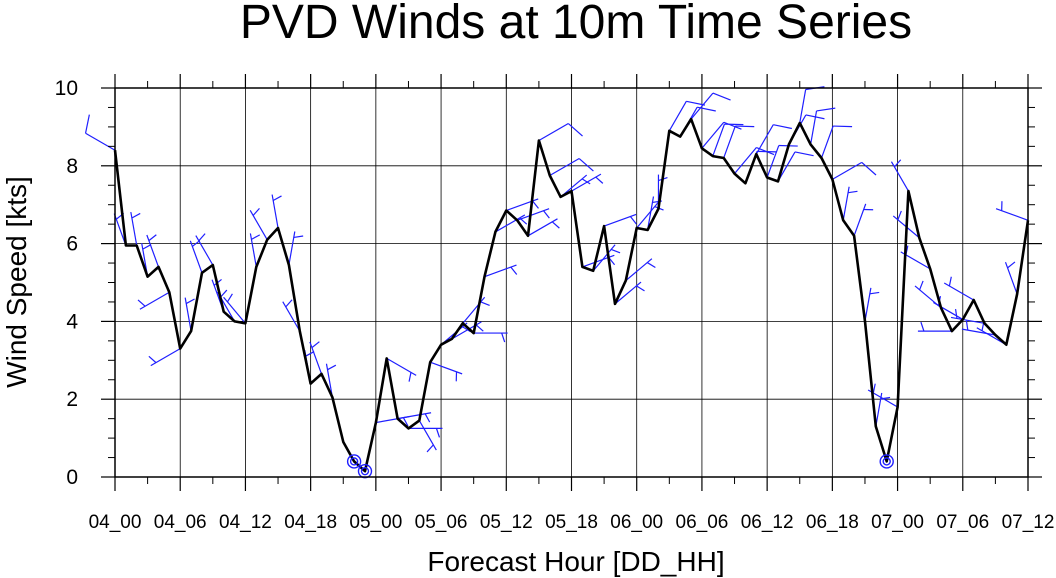  Describe the element at coordinates (1028, 522) in the screenshot. I see `x-tick-label: 07_12` at that location.